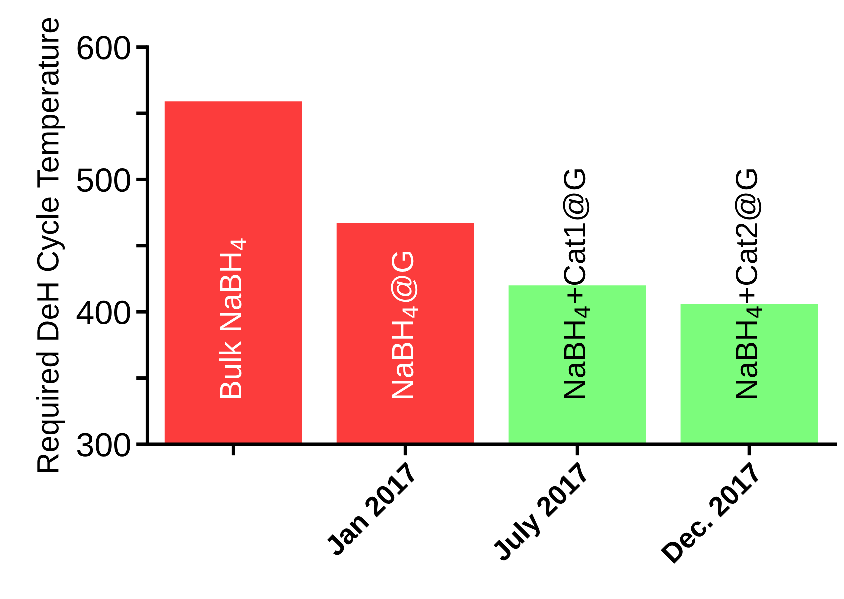  Describe the element at coordinates (404, 325) in the screenshot. I see `annotation: NaBH$_{4}$@G` at that location.